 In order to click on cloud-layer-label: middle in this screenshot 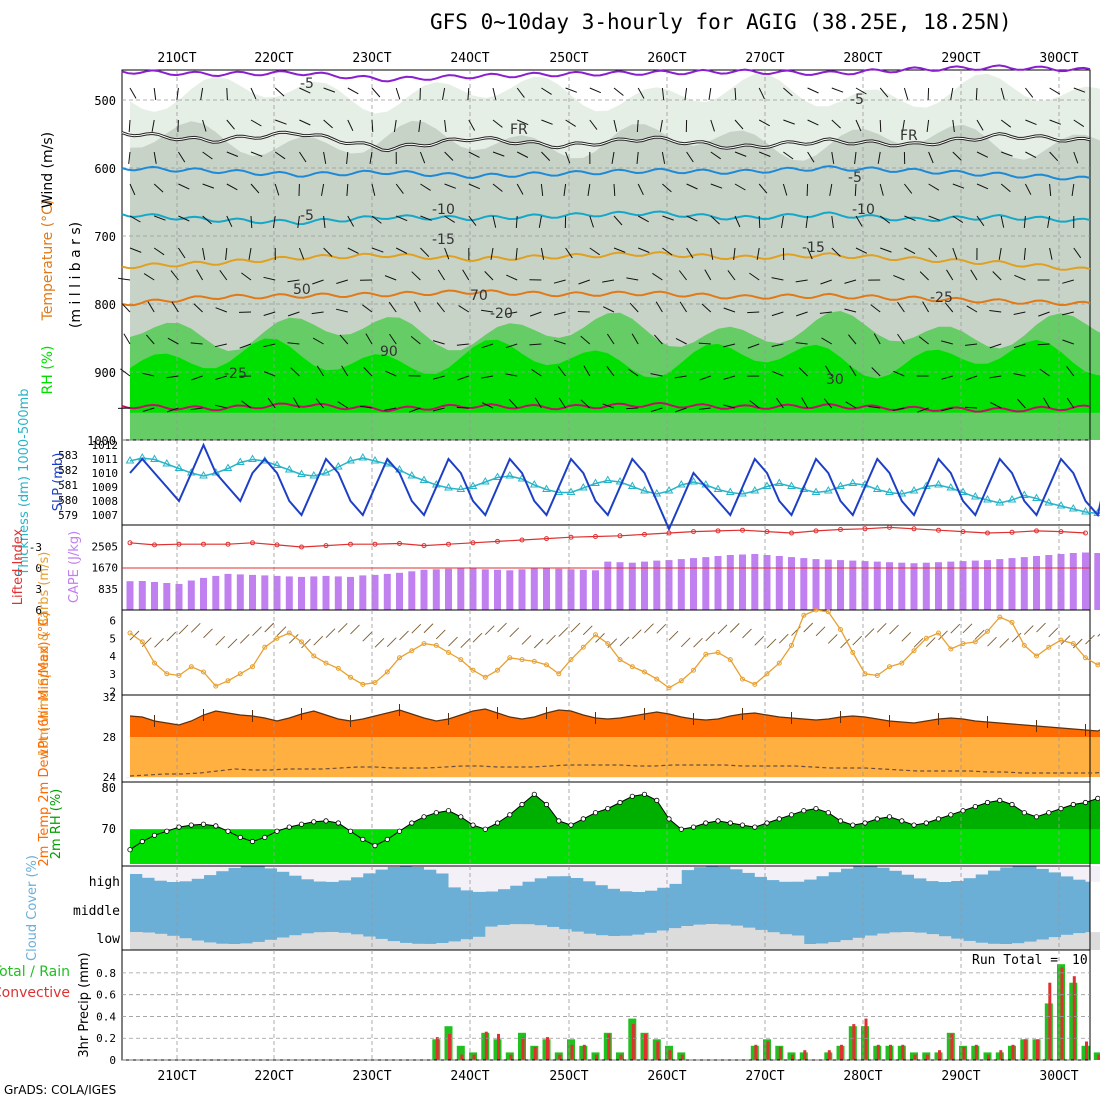, I will do `click(96, 911)`.